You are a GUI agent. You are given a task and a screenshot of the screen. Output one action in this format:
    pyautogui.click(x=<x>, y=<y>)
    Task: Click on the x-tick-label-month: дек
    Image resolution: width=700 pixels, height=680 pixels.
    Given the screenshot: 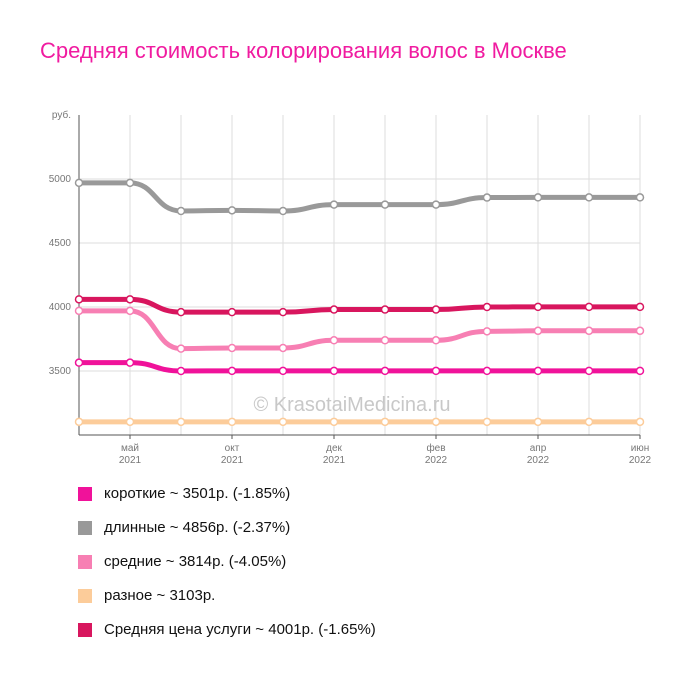 What is the action you would take?
    pyautogui.click(x=334, y=448)
    